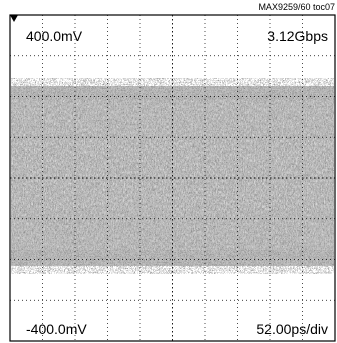 The height and width of the screenshot is (343, 337). What do you see at coordinates (296, 7) in the screenshot?
I see `figure-id: MAX9259/60 toc07` at bounding box center [296, 7].